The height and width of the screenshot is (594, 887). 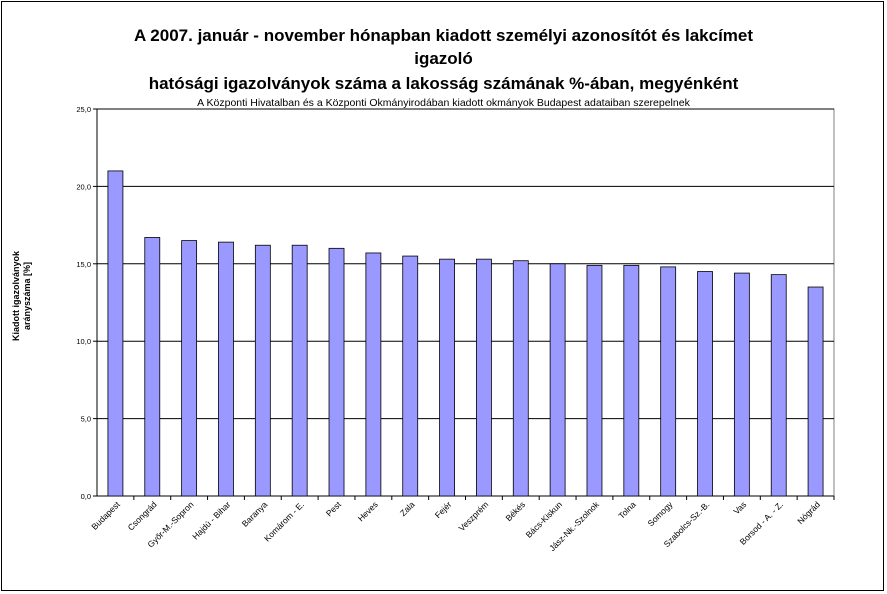 I want to click on x-tick-label: Nógrád, so click(x=808, y=512).